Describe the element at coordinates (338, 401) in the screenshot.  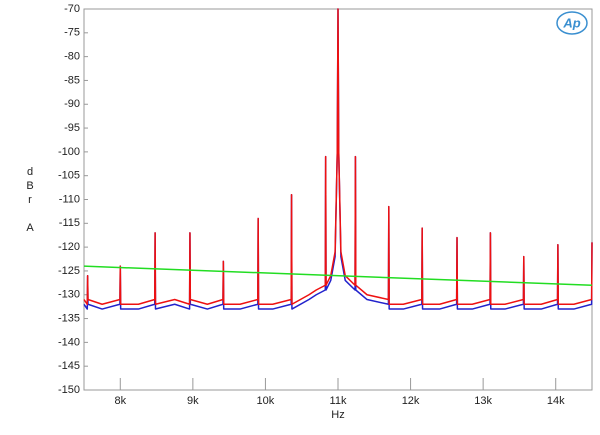
I see `x-tick-label: 11k` at that location.